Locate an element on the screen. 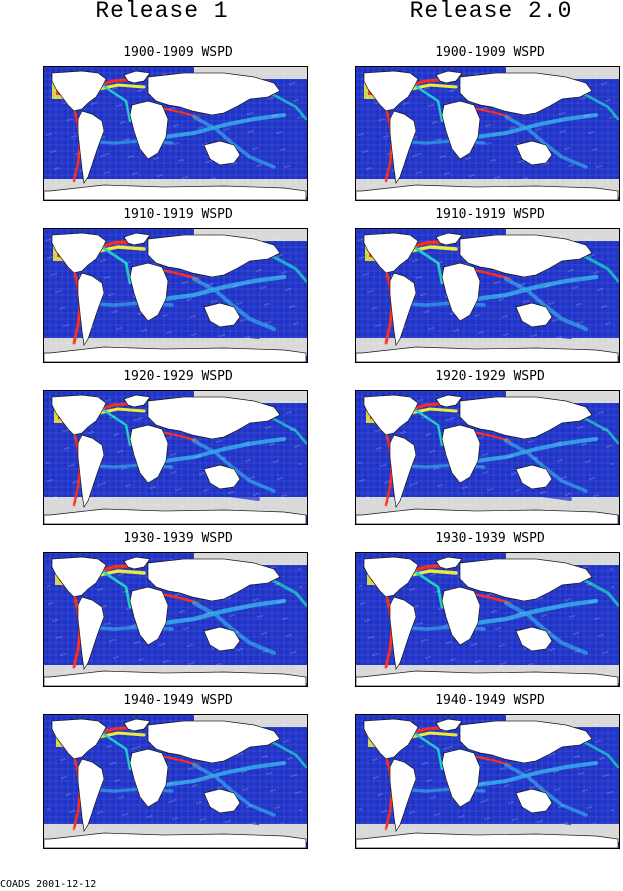 The width and height of the screenshot is (623, 891). grid-overlay is located at coordinates (175, 781).